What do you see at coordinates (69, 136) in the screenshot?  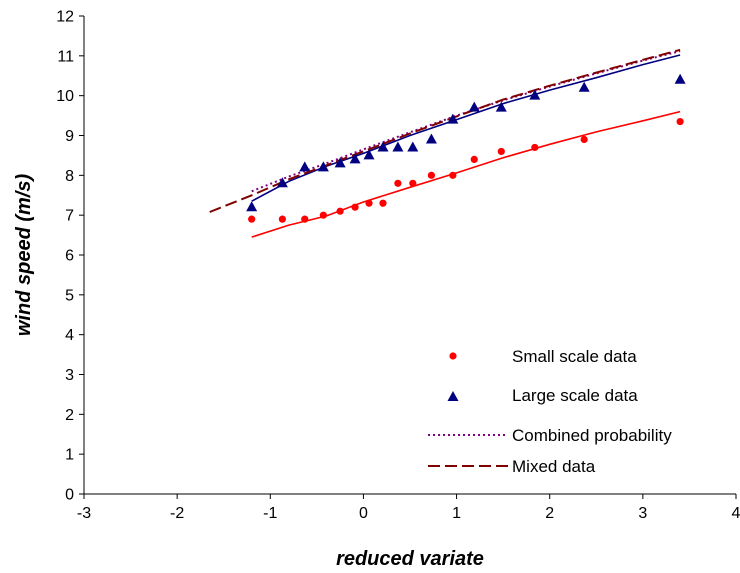 I see `y-tick-label: 9` at bounding box center [69, 136].